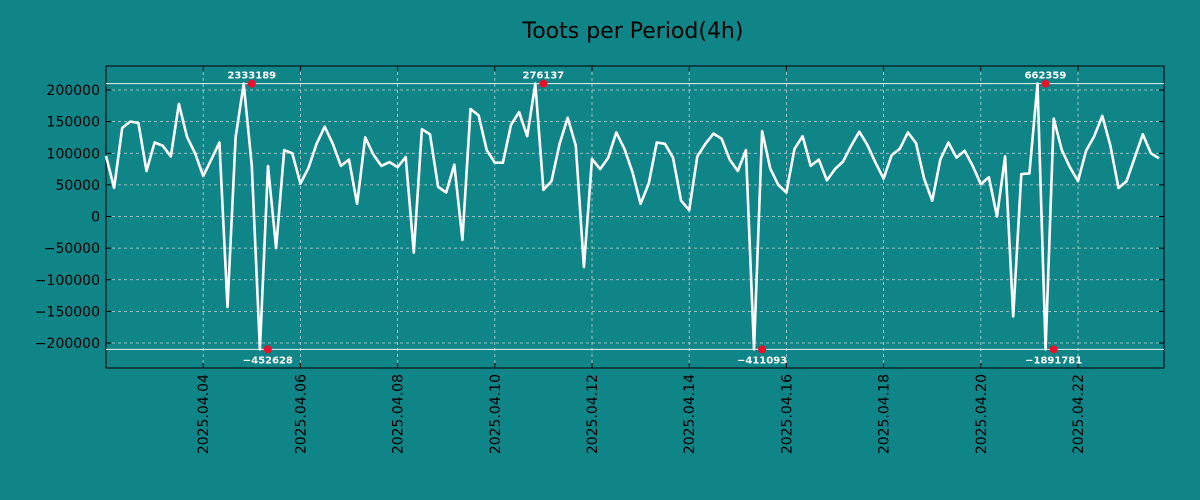 The image size is (1200, 500). I want to click on y-tick-label: −50000, so click(72, 249).